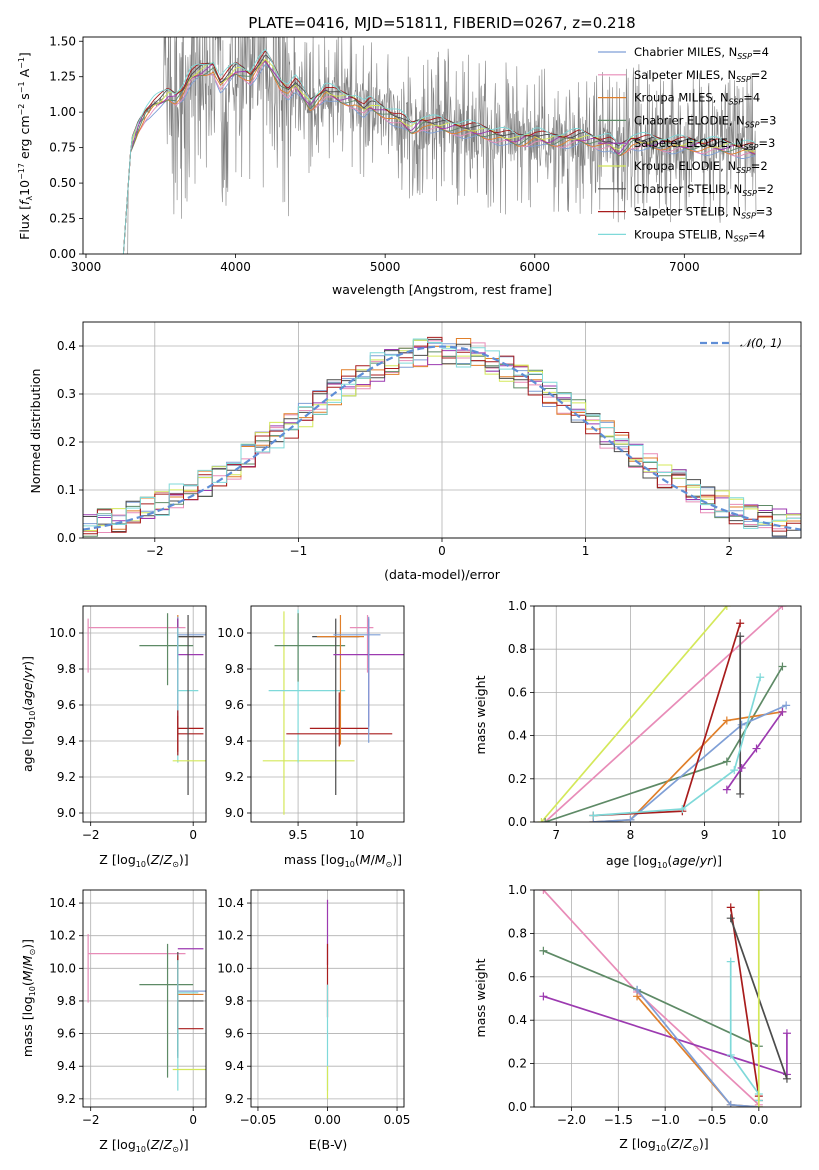  Describe the element at coordinates (517, 977) in the screenshot. I see `y-tick-label: 0.6` at that location.